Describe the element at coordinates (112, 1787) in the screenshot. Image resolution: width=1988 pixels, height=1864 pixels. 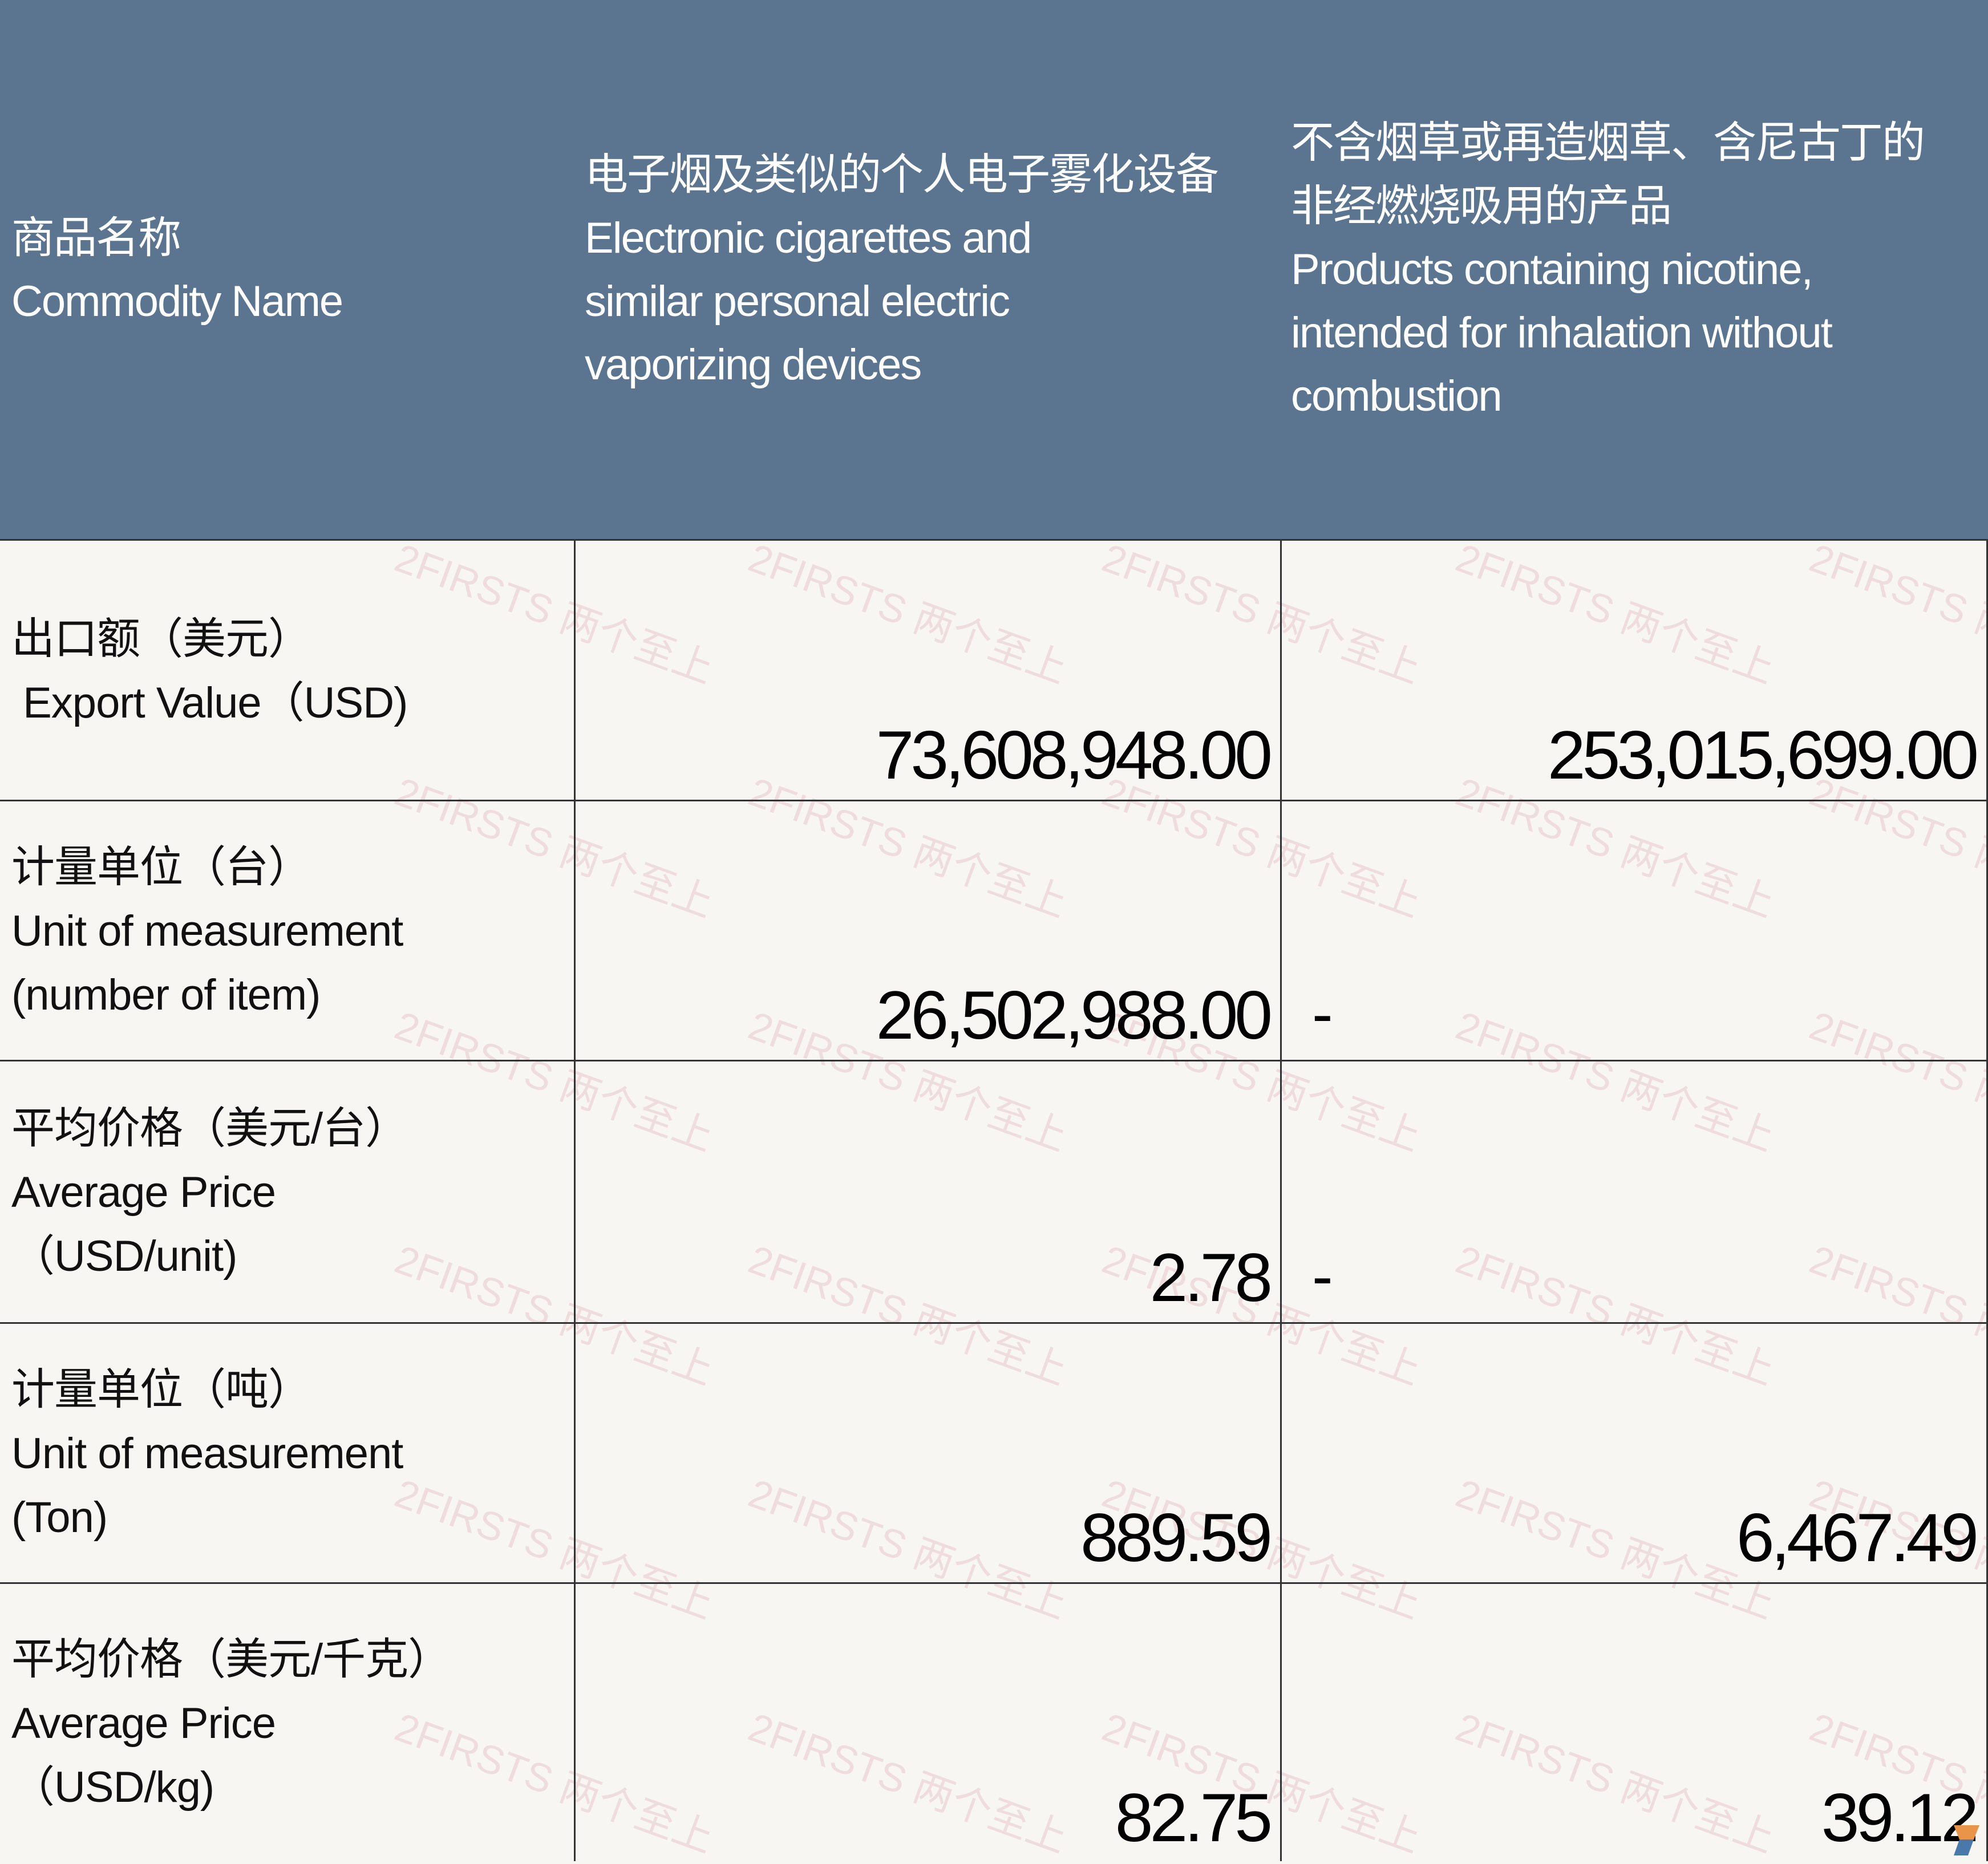
I see `row-label-line: （USD/kg)` at that location.